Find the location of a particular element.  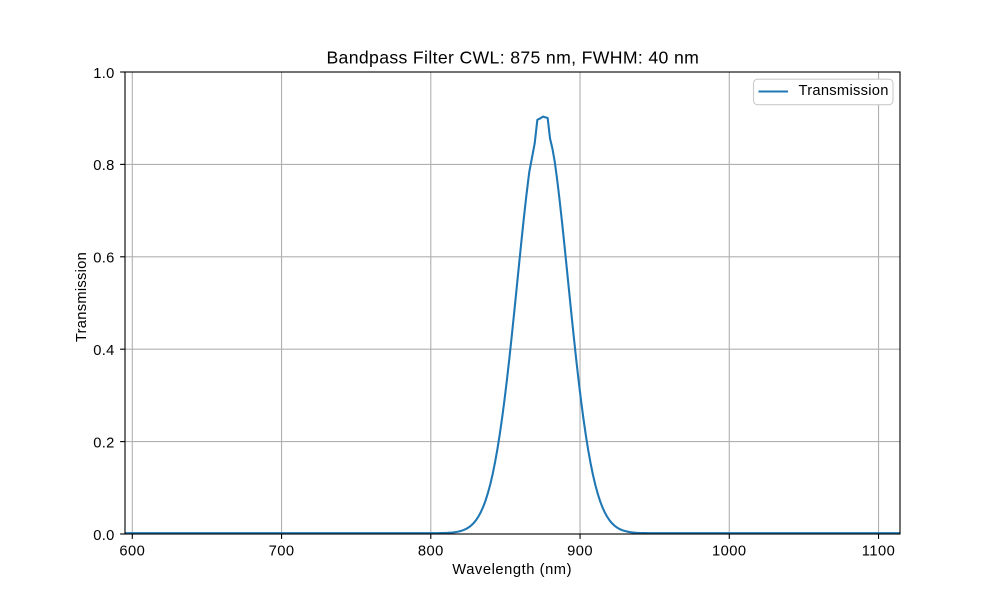

svg-text: 800 is located at coordinates (431, 551).